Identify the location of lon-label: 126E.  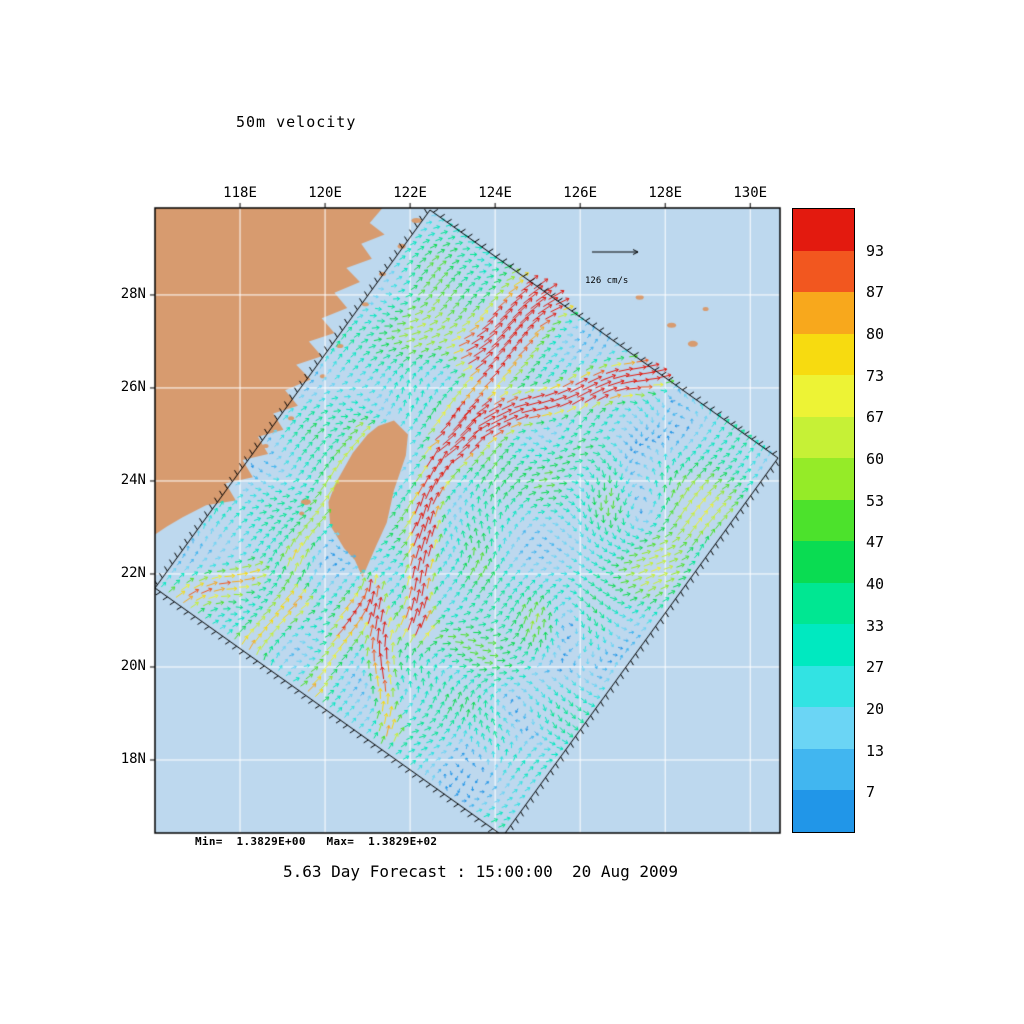
(580, 193).